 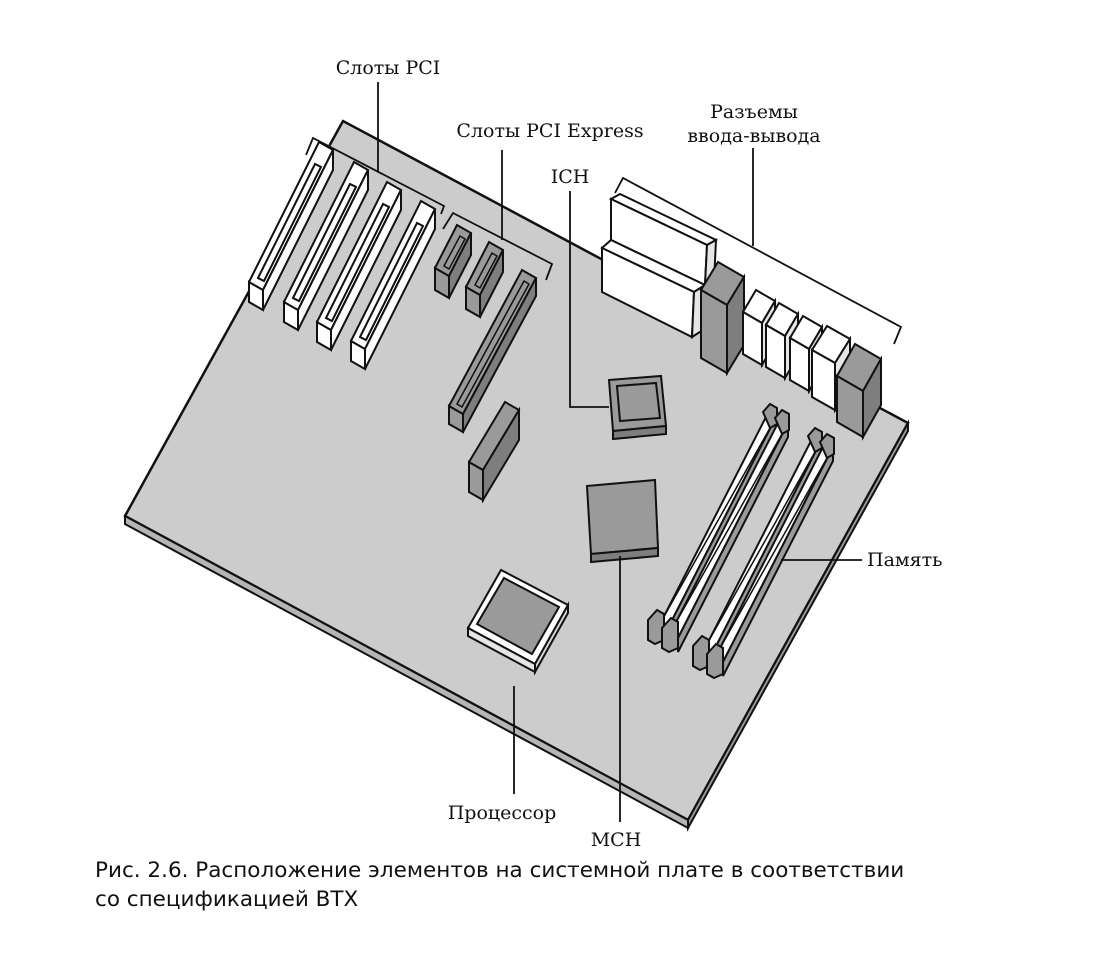 What do you see at coordinates (570, 177) in the screenshot?
I see `ich-label: ICH` at bounding box center [570, 177].